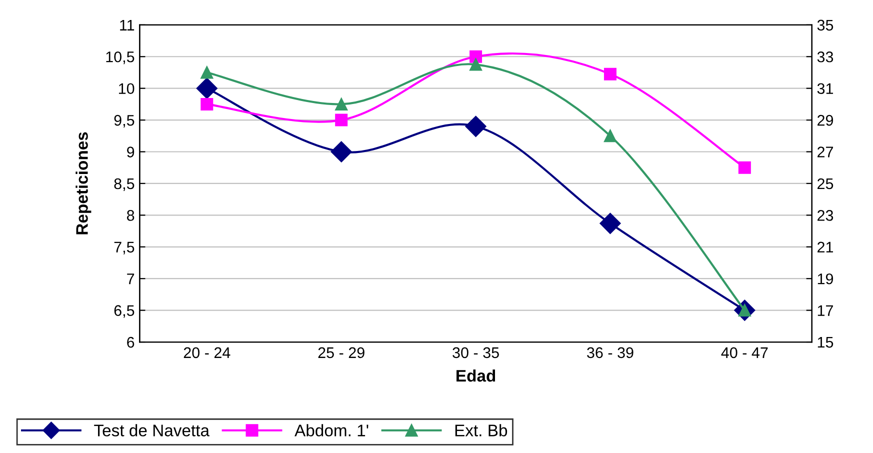  What do you see at coordinates (152, 430) in the screenshot?
I see `legend-label: Test de Navetta` at bounding box center [152, 430].